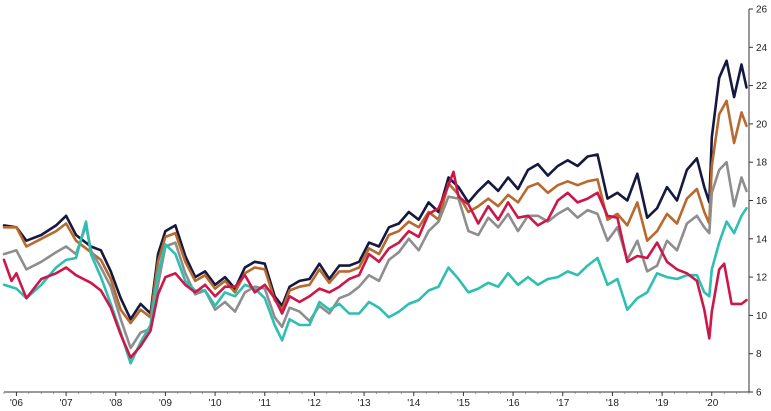 Image resolution: width=771 pixels, height=411 pixels. Describe the element at coordinates (762, 163) in the screenshot. I see `y-tick-label: 18` at that location.